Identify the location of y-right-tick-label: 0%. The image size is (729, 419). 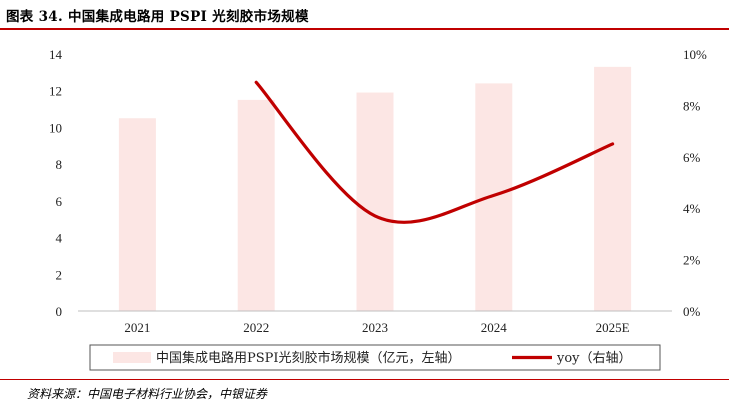
(692, 311).